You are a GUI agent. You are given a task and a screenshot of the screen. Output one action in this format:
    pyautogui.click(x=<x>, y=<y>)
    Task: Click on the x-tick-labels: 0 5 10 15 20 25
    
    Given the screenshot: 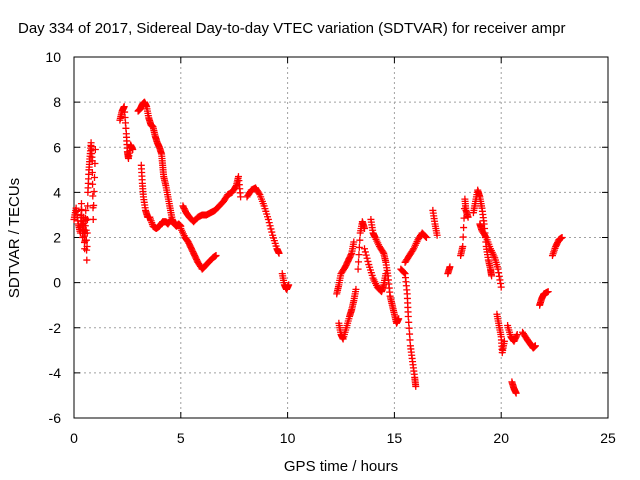 What is the action you would take?
    pyautogui.click(x=343, y=438)
    